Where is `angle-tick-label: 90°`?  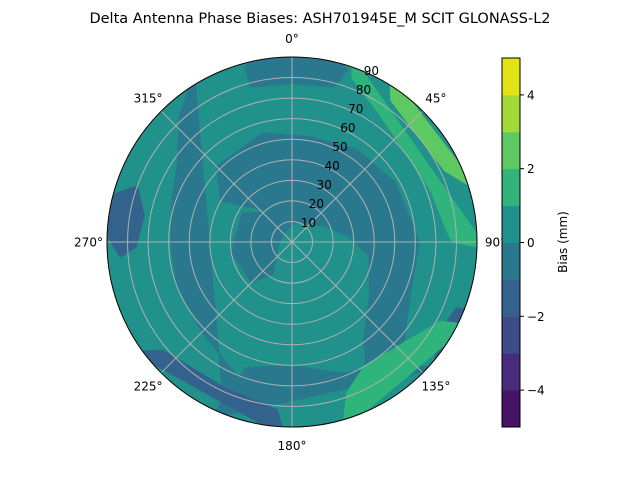
angle-tick-label: 90° is located at coordinates (495, 243).